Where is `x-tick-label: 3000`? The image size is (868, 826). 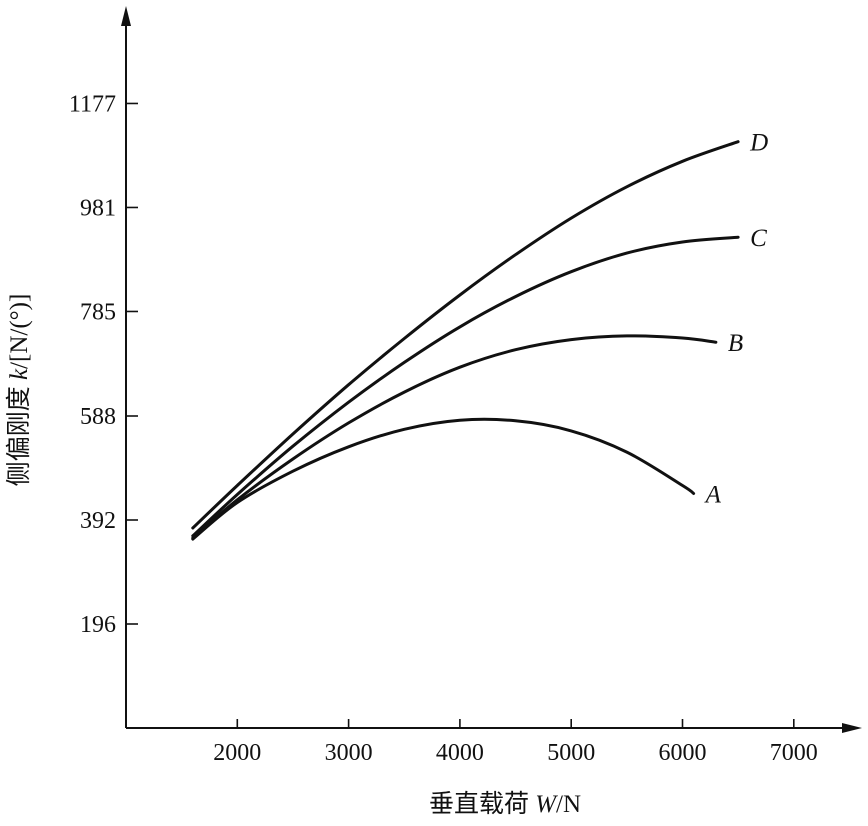
x-tick-label: 3000 is located at coordinates (349, 753).